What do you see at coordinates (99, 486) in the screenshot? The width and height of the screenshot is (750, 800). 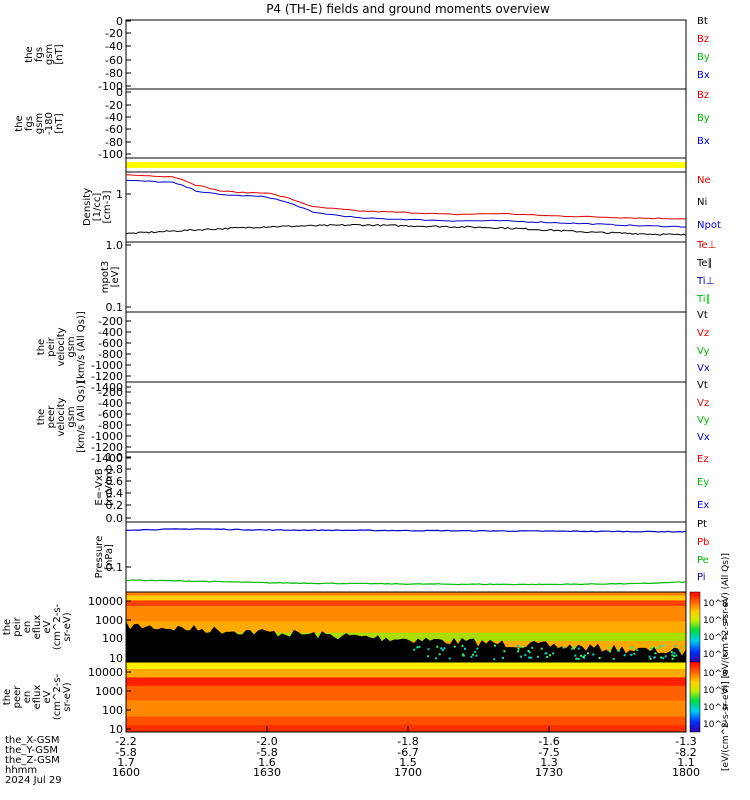 I see `y-axis-label: E=-VxB` at bounding box center [99, 486].